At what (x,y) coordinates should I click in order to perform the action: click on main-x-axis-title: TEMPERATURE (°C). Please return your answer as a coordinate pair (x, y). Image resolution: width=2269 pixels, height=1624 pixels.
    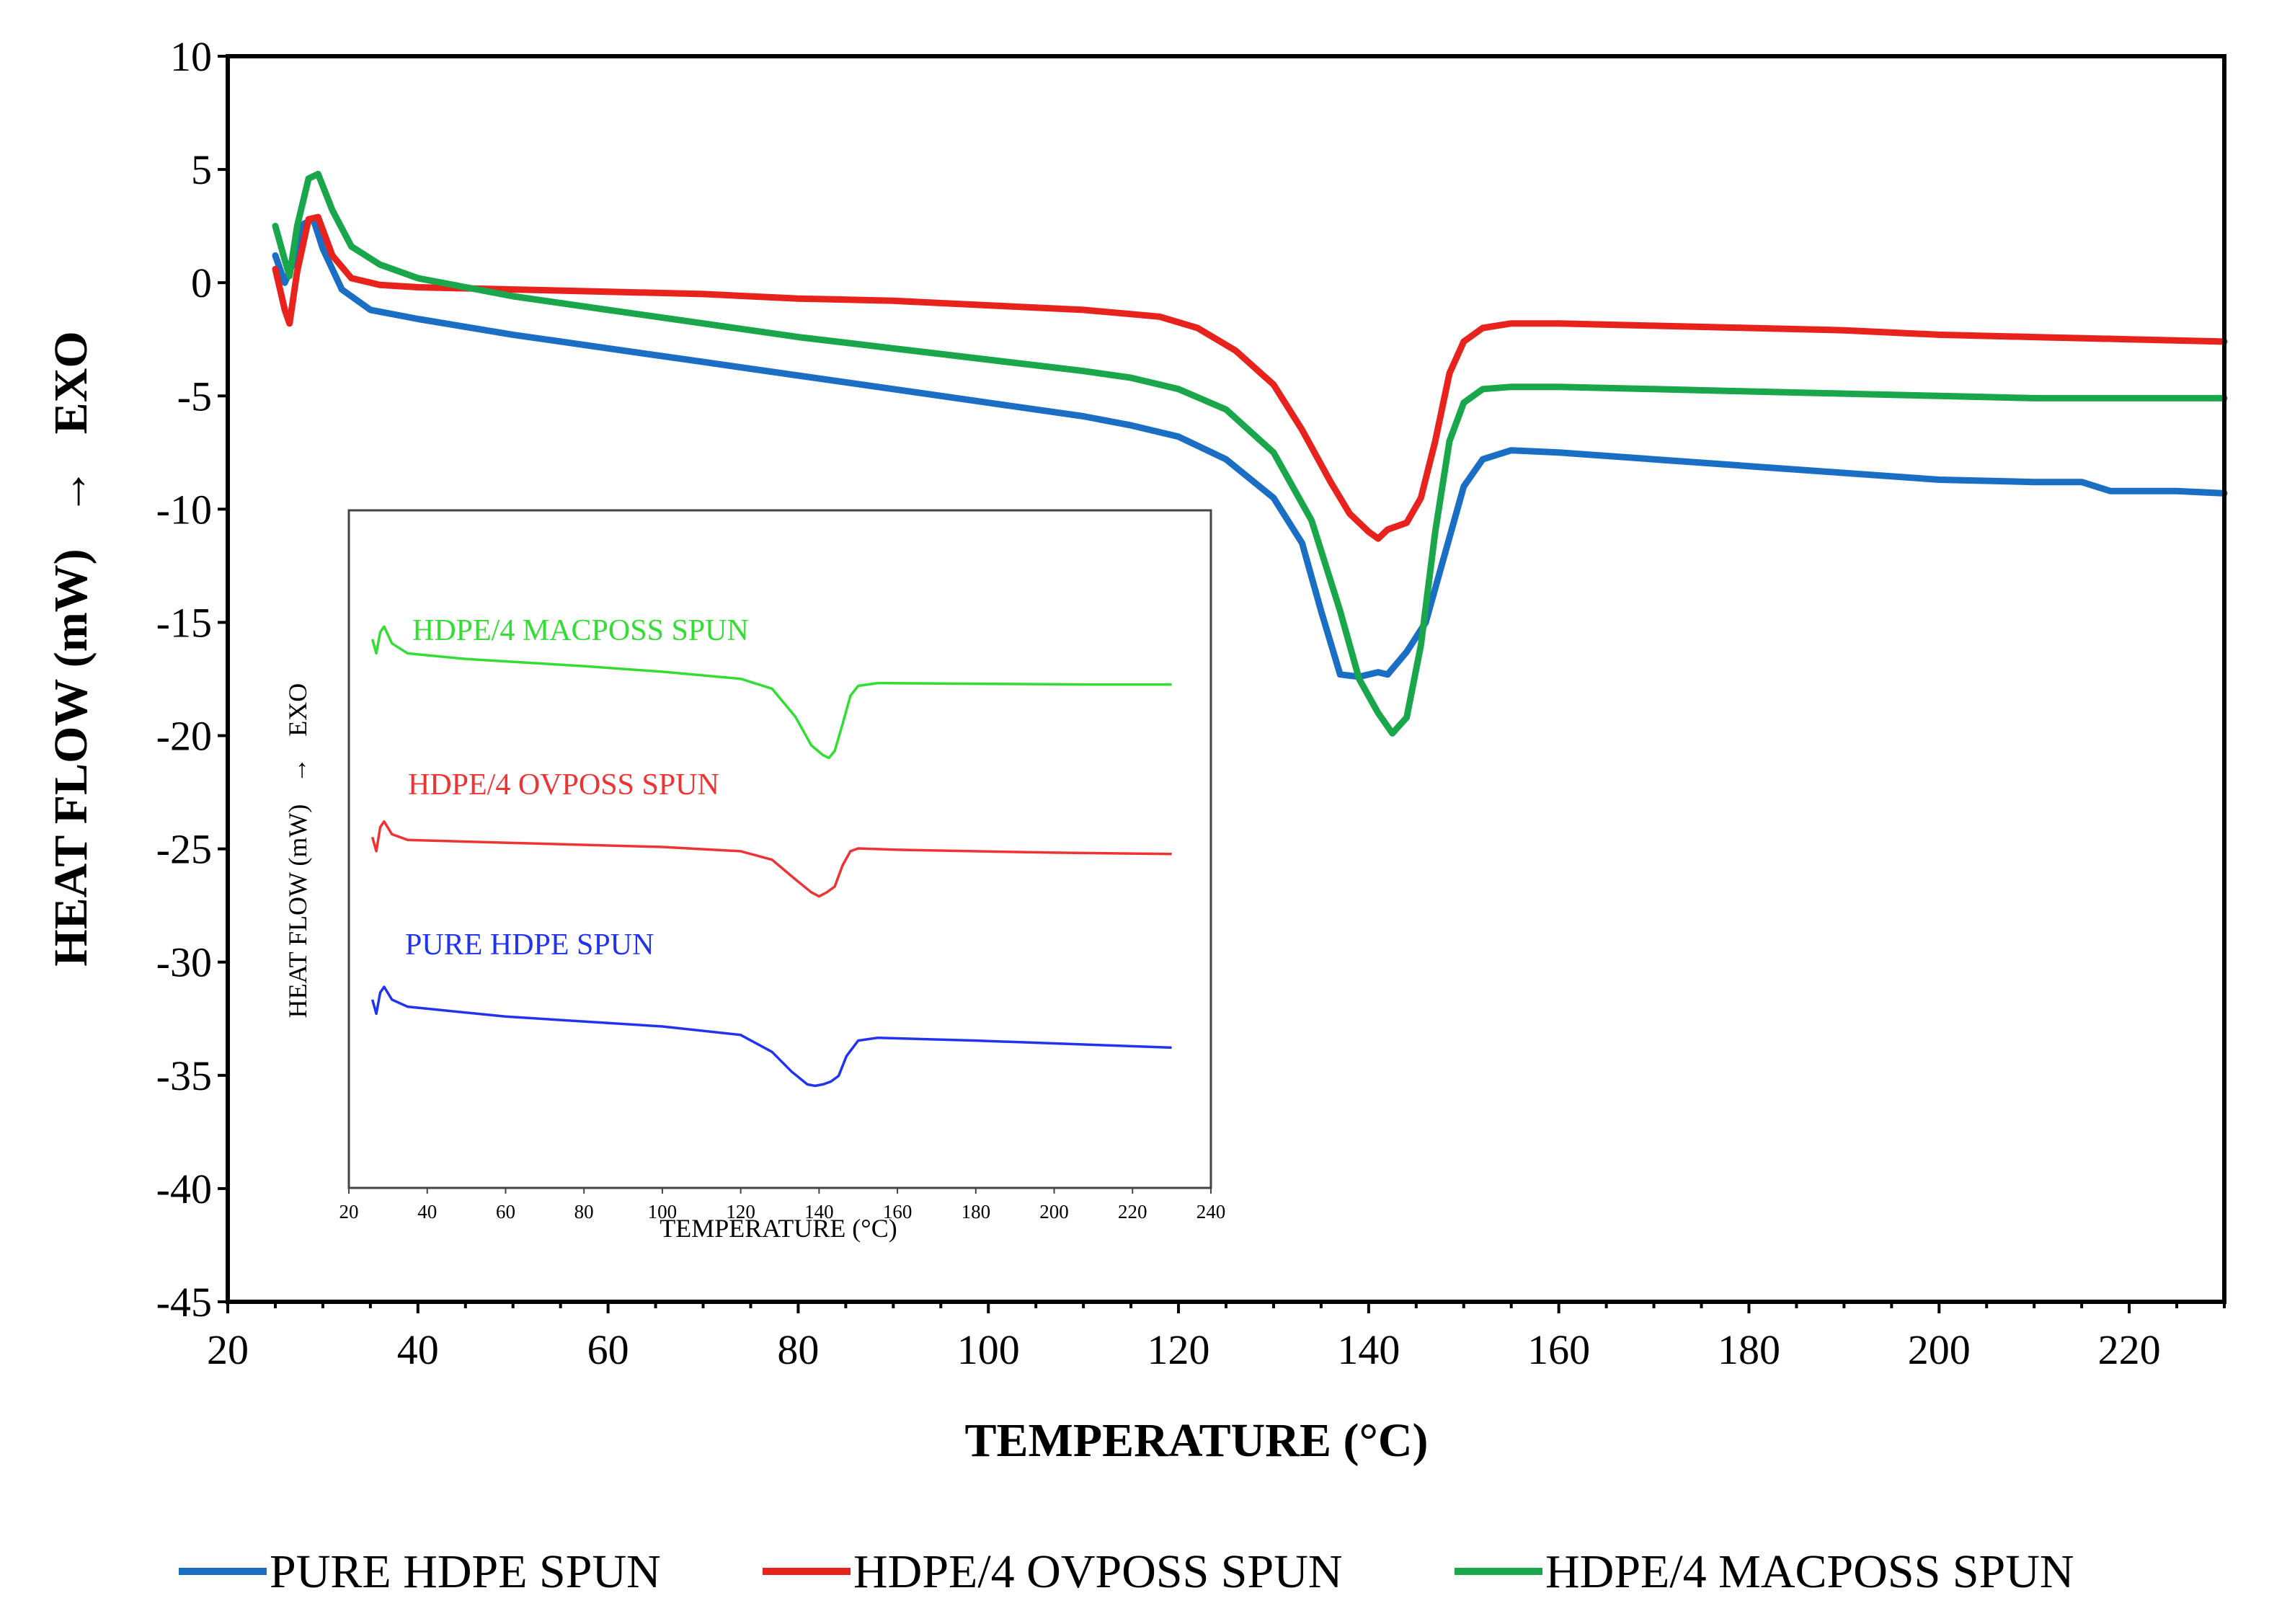
    Looking at the image, I should click on (1197, 1441).